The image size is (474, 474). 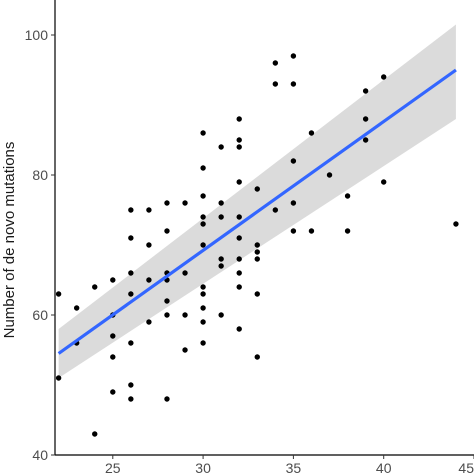 I want to click on x-tick-label: 40, so click(x=384, y=467).